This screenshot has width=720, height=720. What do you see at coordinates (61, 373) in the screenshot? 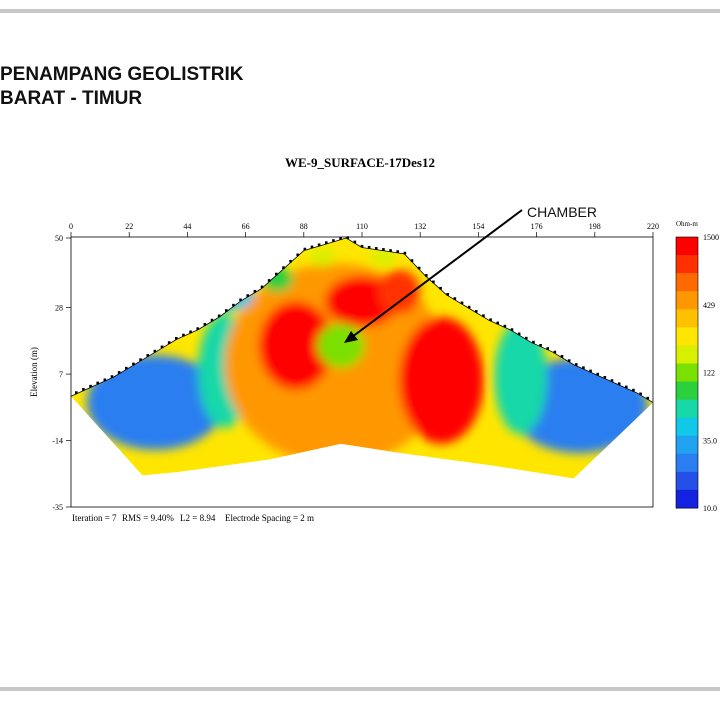
I see `y-axis-ticks: 50 28 7 -14 -35` at bounding box center [61, 373].